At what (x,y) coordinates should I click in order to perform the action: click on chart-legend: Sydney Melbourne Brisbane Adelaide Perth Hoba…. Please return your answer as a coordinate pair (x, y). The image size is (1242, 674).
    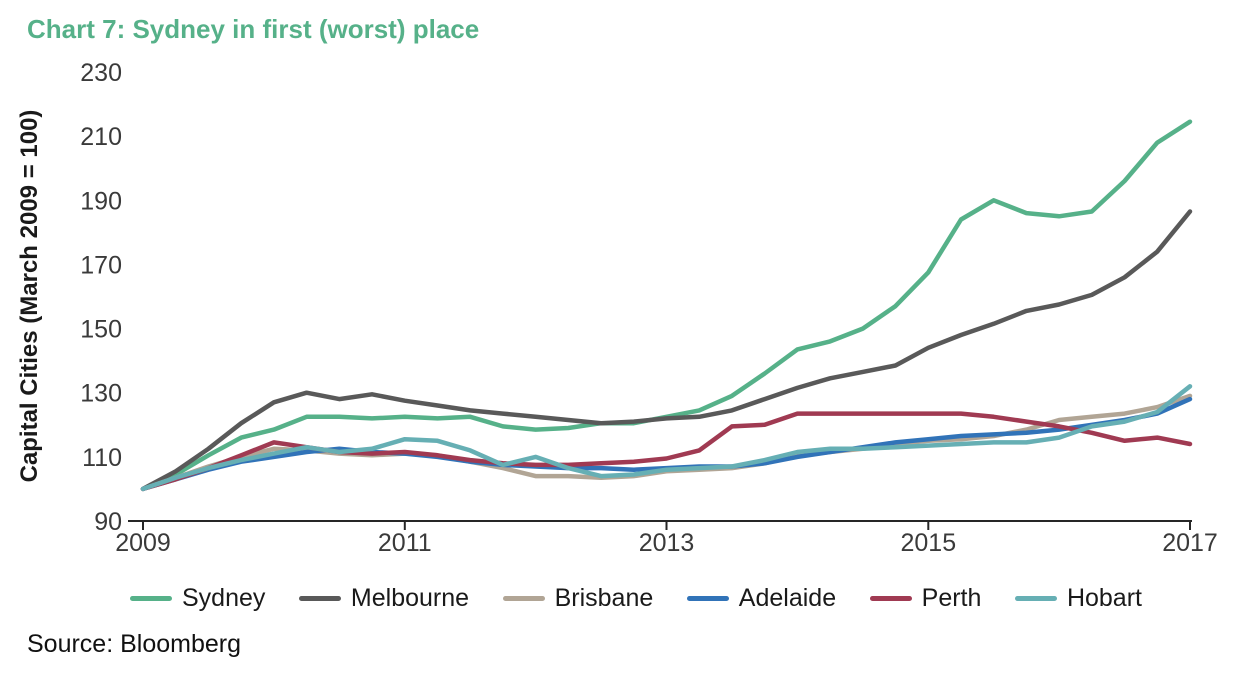
    Looking at the image, I should click on (636, 598).